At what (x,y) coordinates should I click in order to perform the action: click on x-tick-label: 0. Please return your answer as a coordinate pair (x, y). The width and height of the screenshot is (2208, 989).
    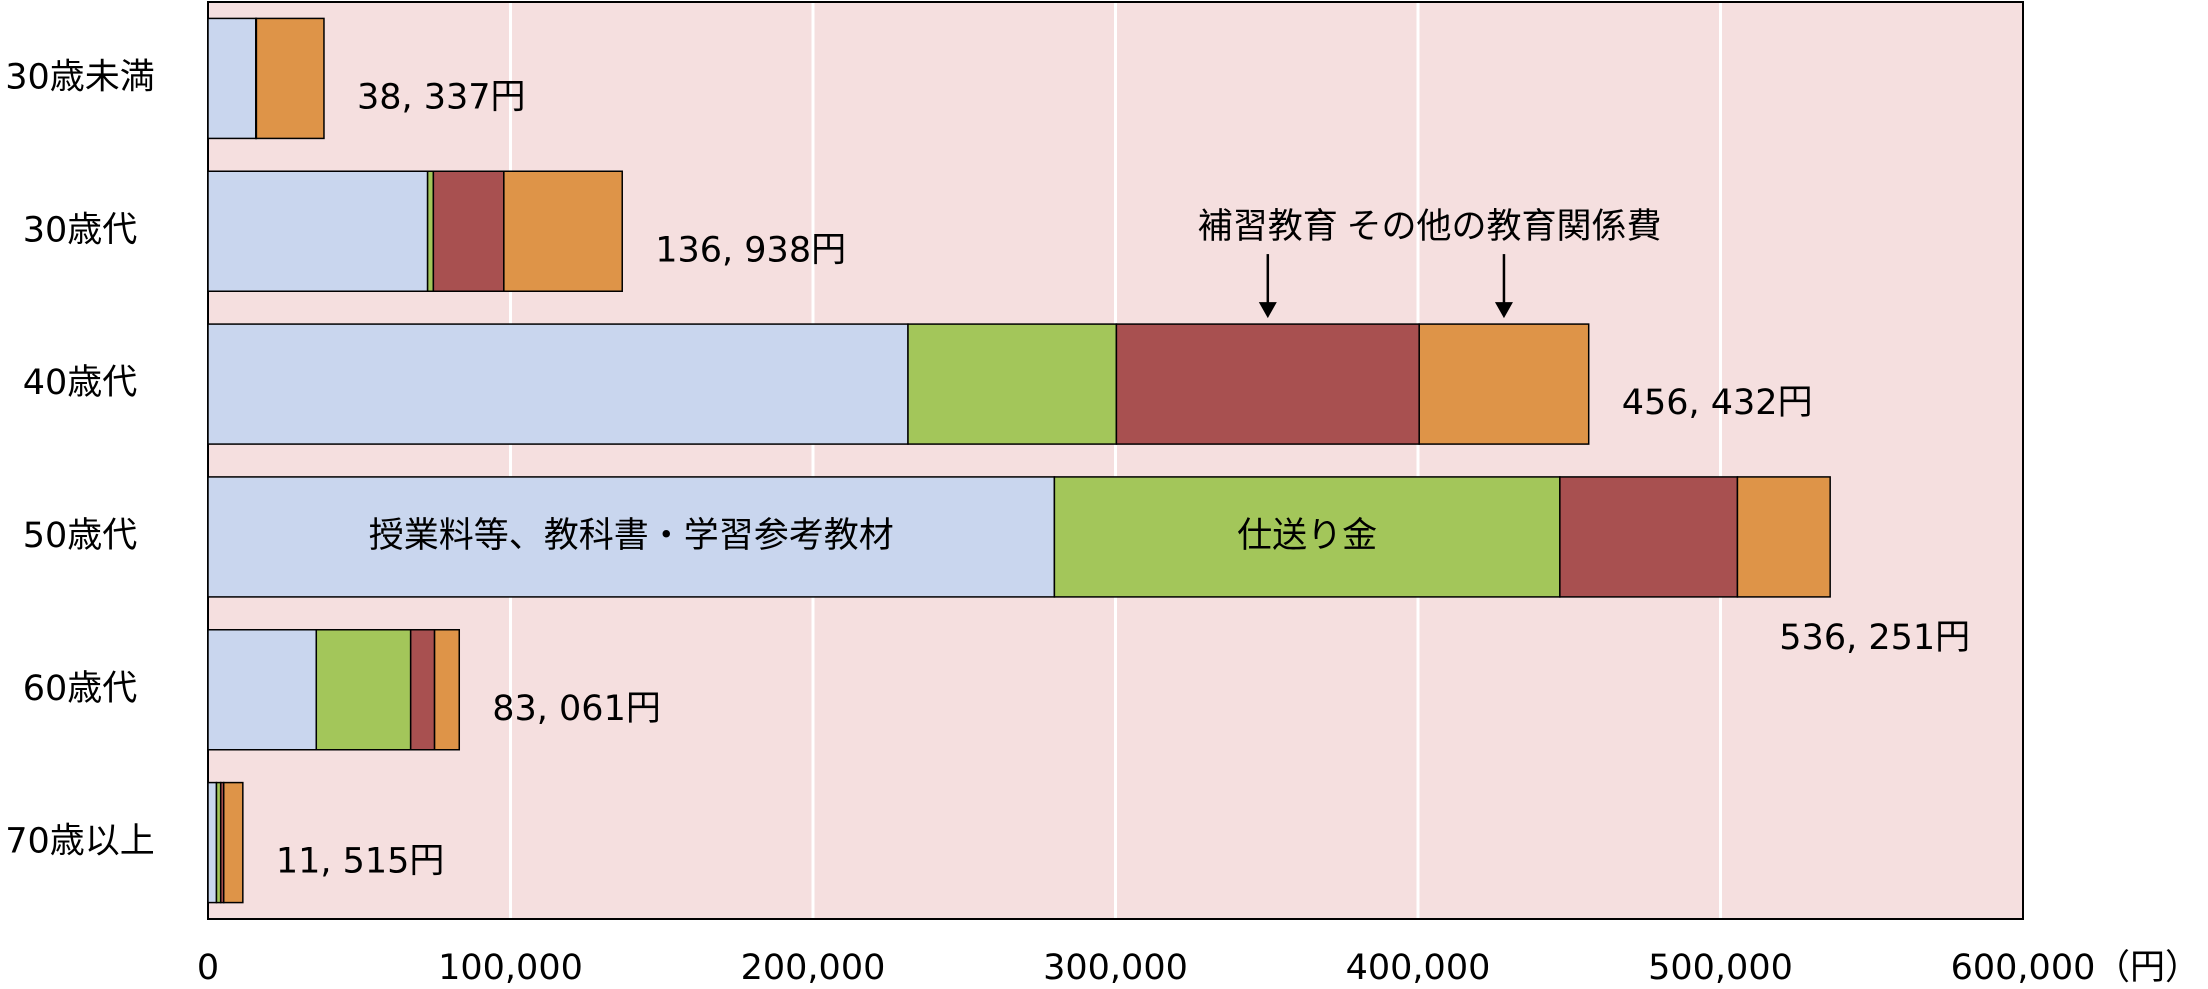
    Looking at the image, I should click on (208, 968).